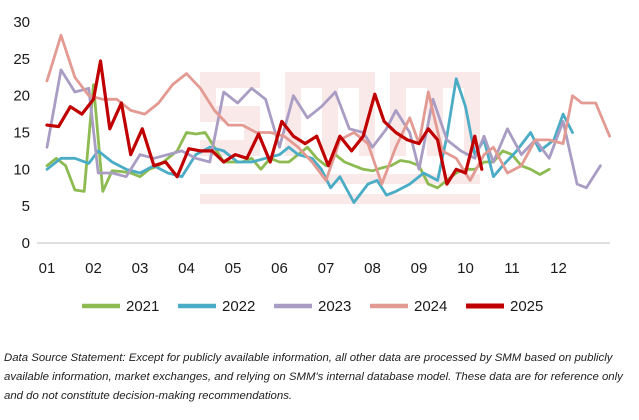 This screenshot has width=639, height=420. I want to click on y-tick-label-0: 0, so click(26, 243).